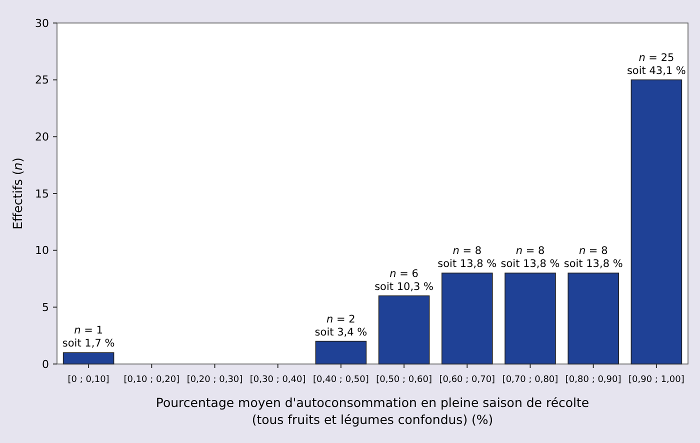 The height and width of the screenshot is (443, 700). What do you see at coordinates (42, 80) in the screenshot?
I see `y-tick-label: 25` at bounding box center [42, 80].